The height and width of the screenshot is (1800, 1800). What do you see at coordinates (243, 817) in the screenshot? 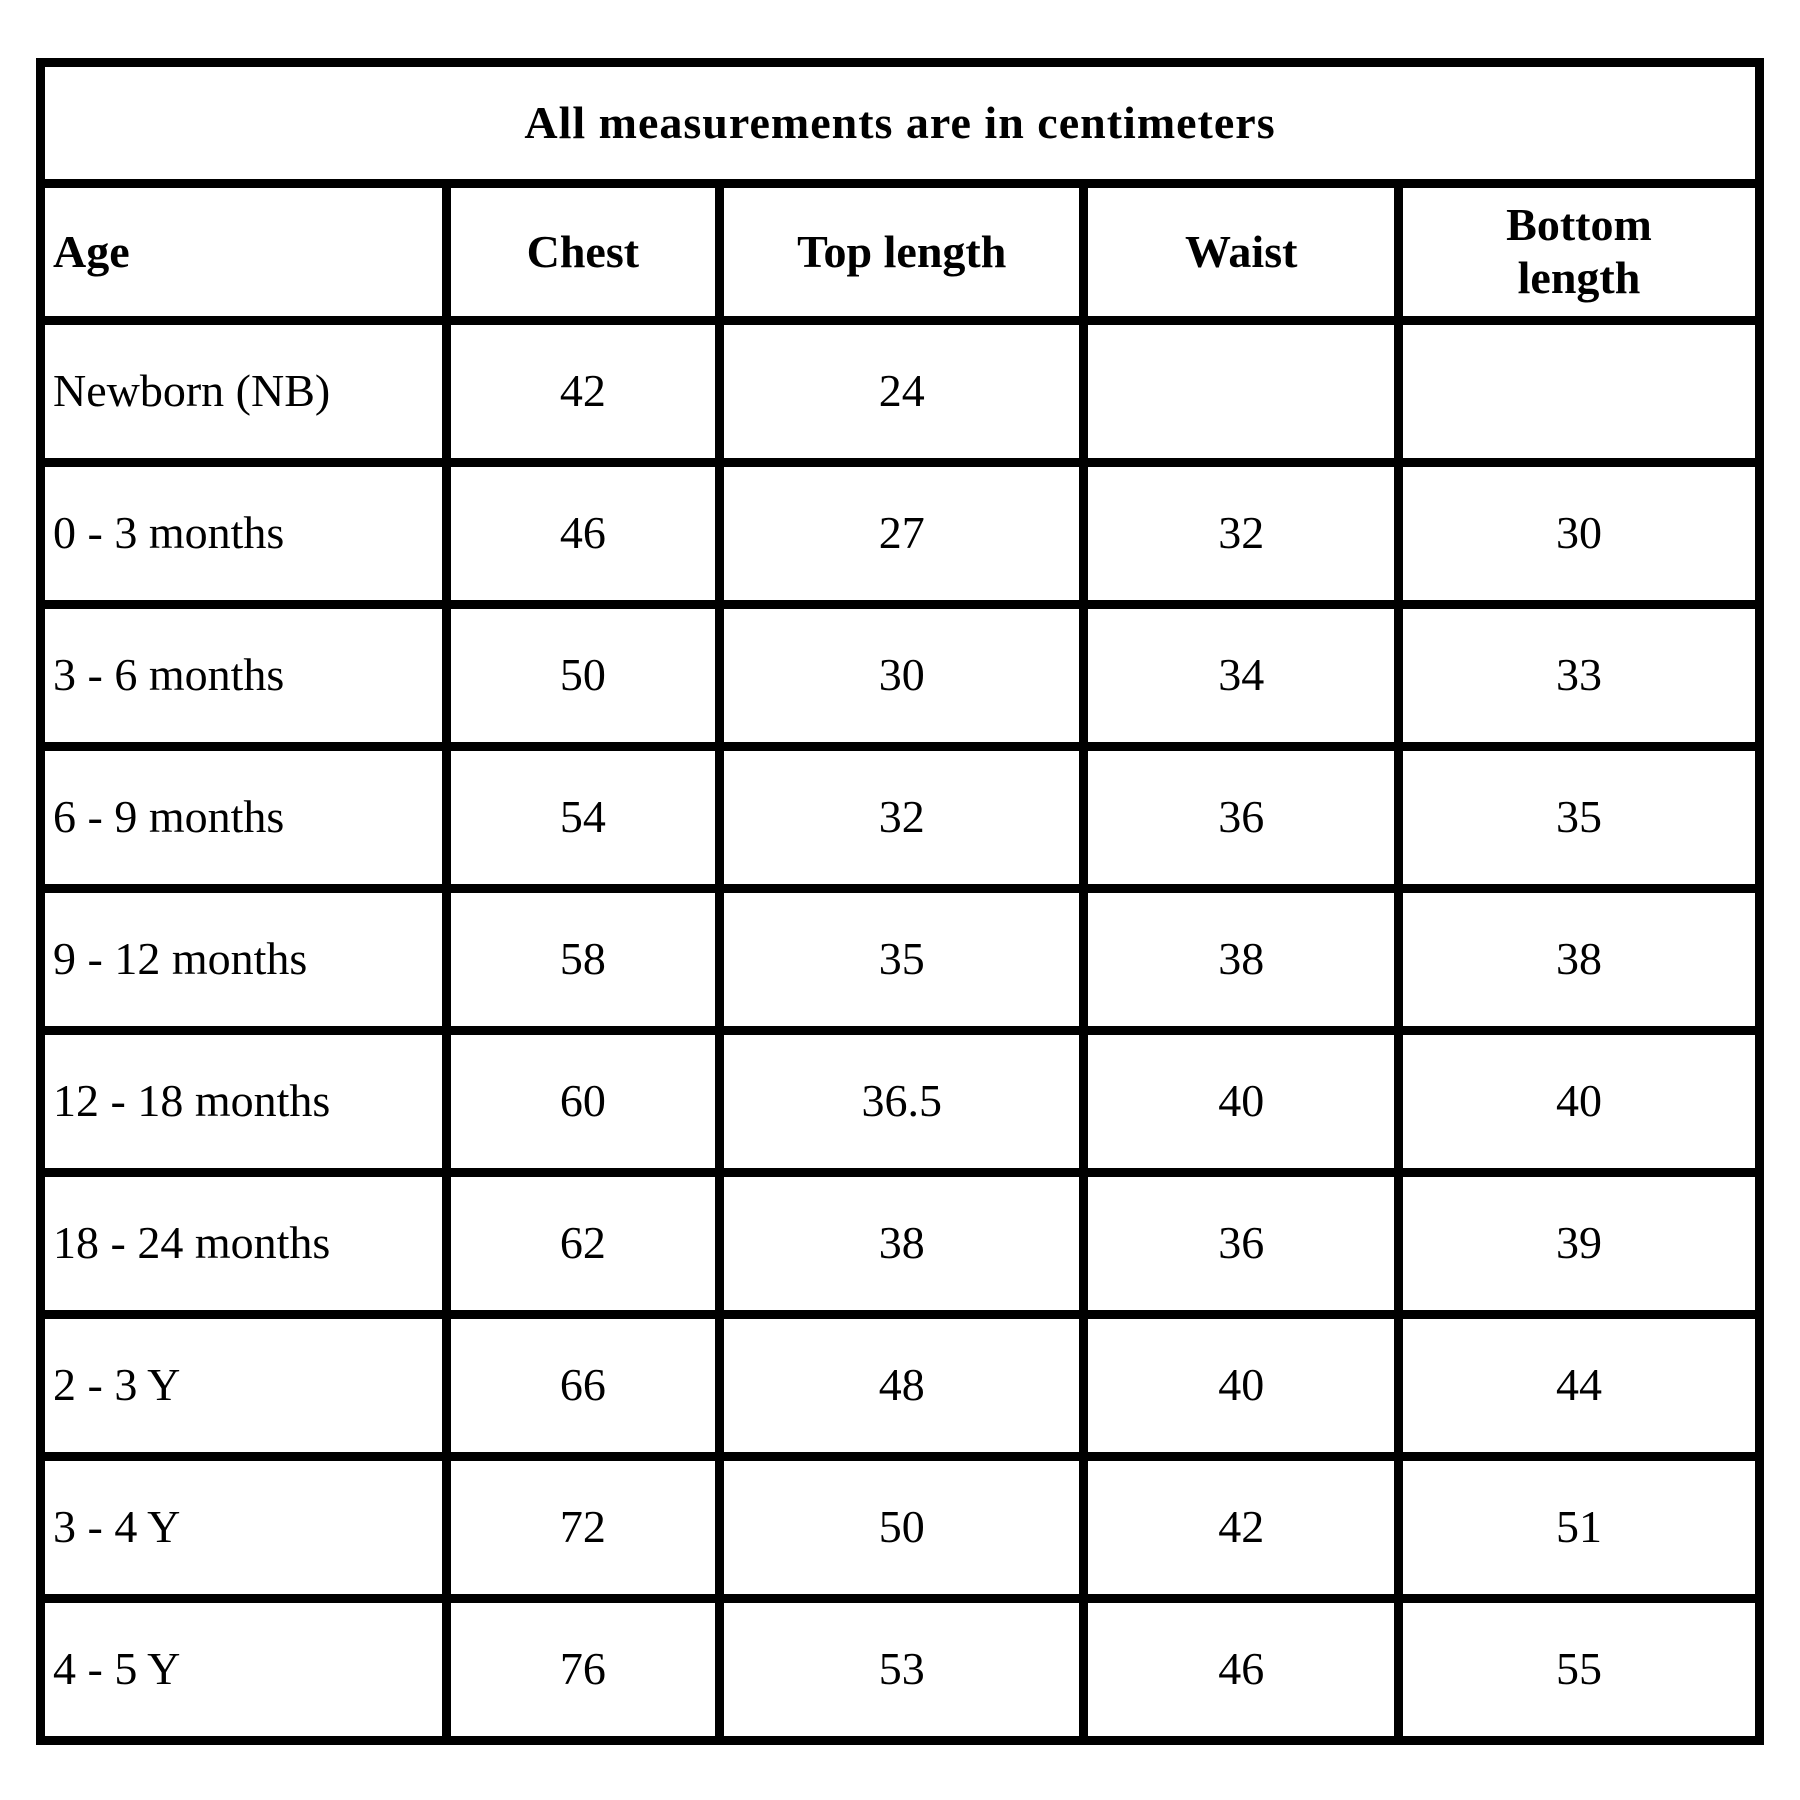
I see `cell-age: 6 - 9 months` at bounding box center [243, 817].